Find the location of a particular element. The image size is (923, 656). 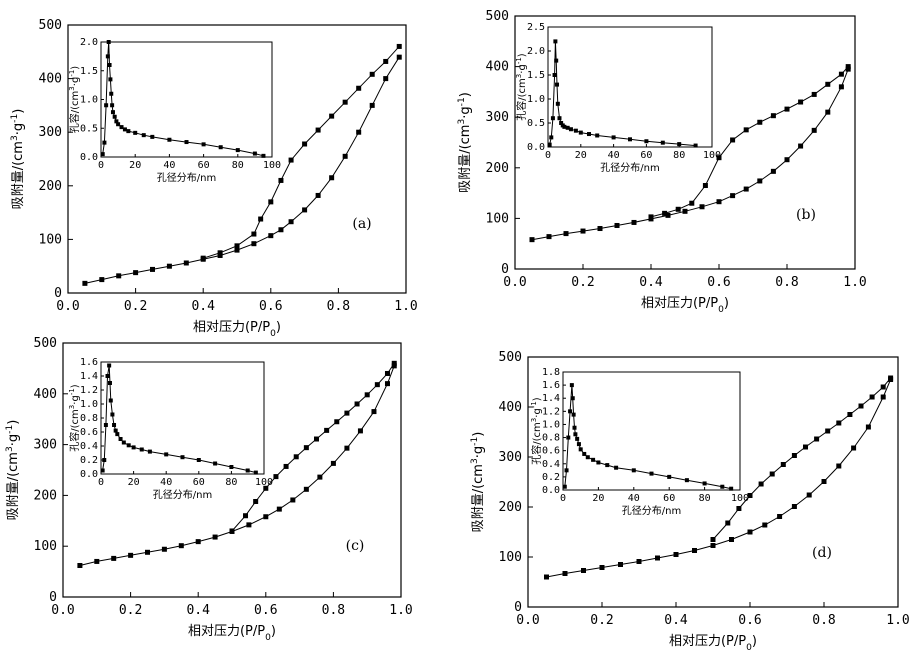

y-tick-label: 200 is located at coordinates (497, 168).